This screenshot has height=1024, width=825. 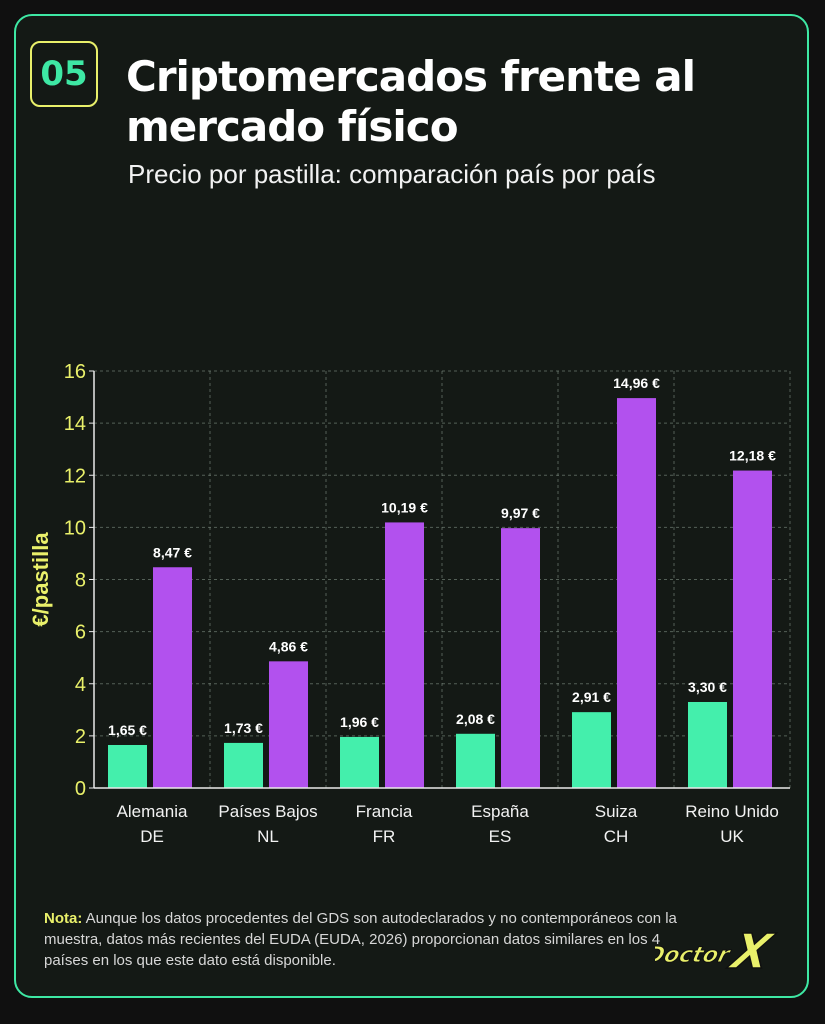 I want to click on bar-value-label: 8,47 €, so click(x=172, y=552).